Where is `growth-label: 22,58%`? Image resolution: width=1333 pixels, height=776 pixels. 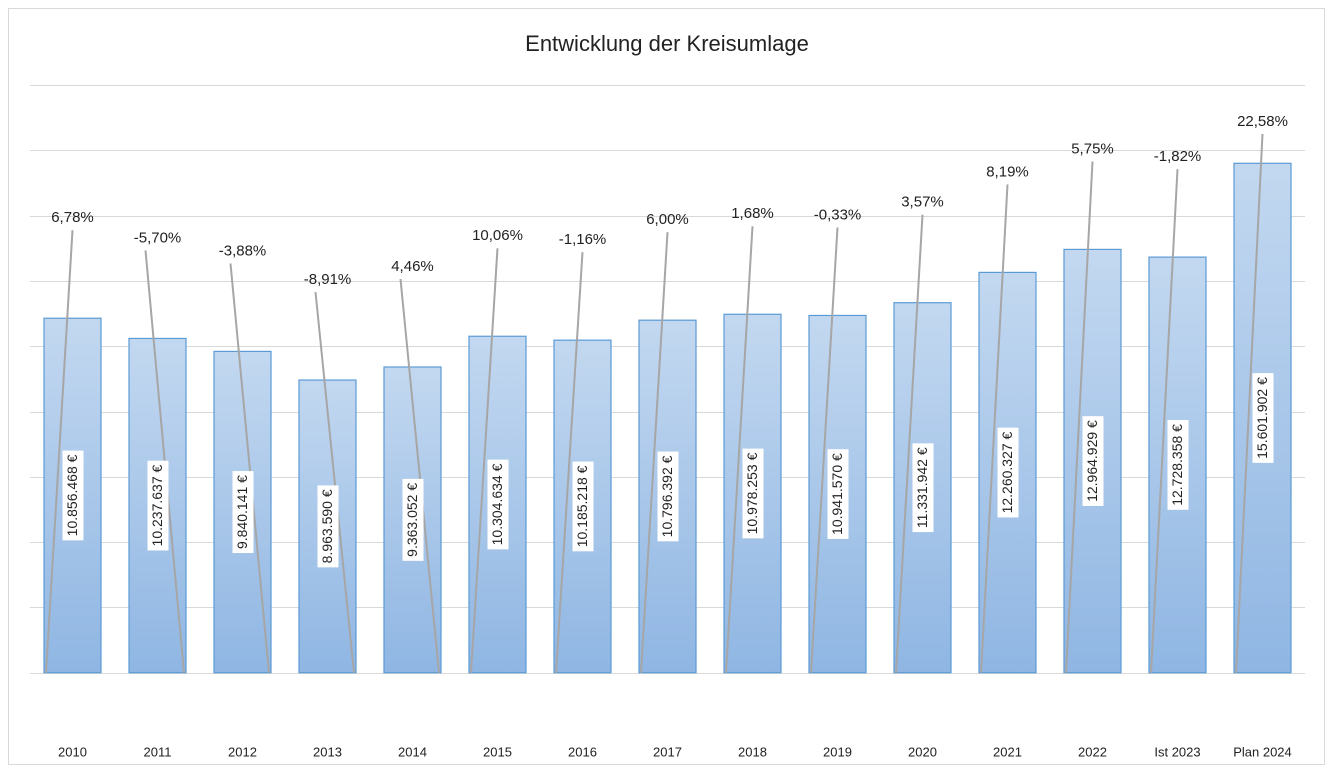 growth-label: 22,58% is located at coordinates (1262, 121).